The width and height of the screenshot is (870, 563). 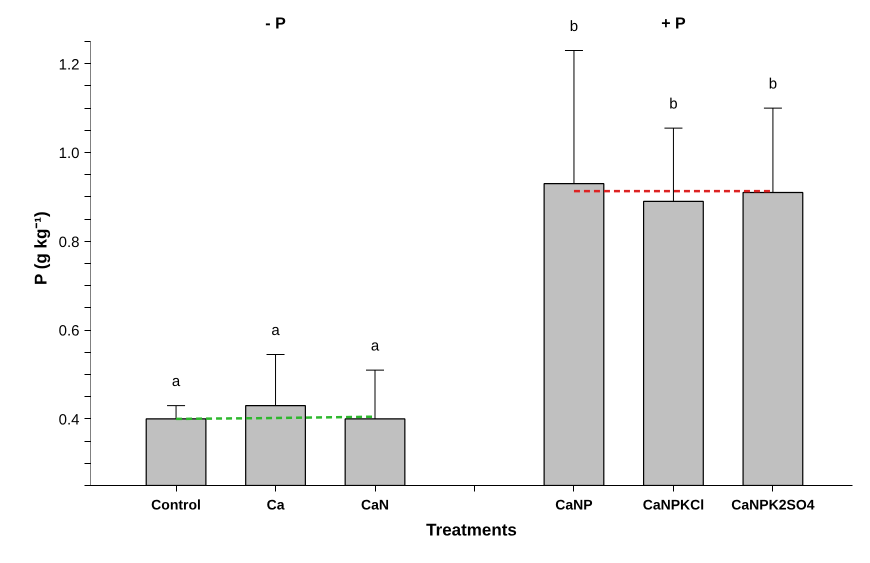 I want to click on x-tick-label: Control, so click(x=176, y=504).